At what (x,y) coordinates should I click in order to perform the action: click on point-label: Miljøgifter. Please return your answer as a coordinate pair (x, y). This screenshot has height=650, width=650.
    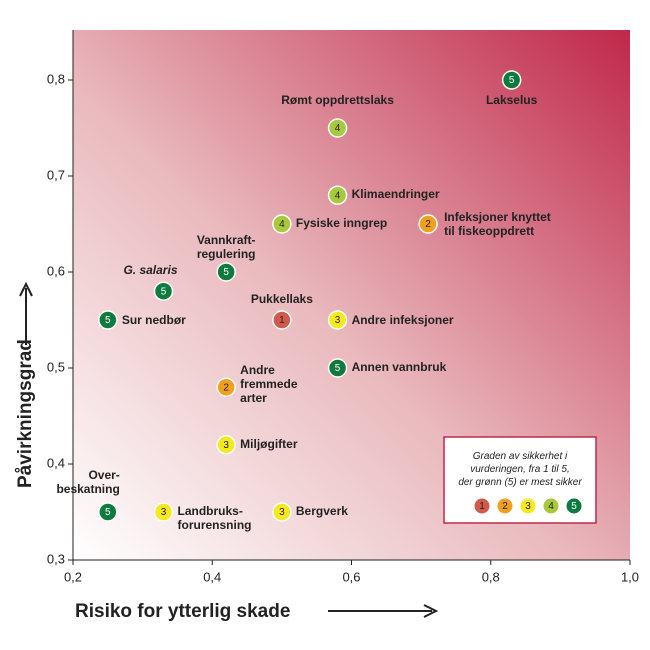
    Looking at the image, I should click on (269, 444).